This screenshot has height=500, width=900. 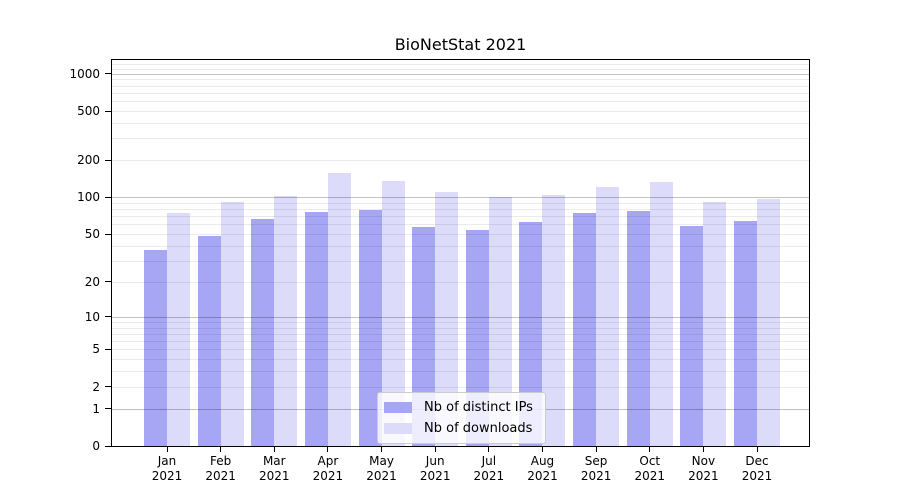 What do you see at coordinates (155, 347) in the screenshot?
I see `bar-distinct-ips-jan` at bounding box center [155, 347].